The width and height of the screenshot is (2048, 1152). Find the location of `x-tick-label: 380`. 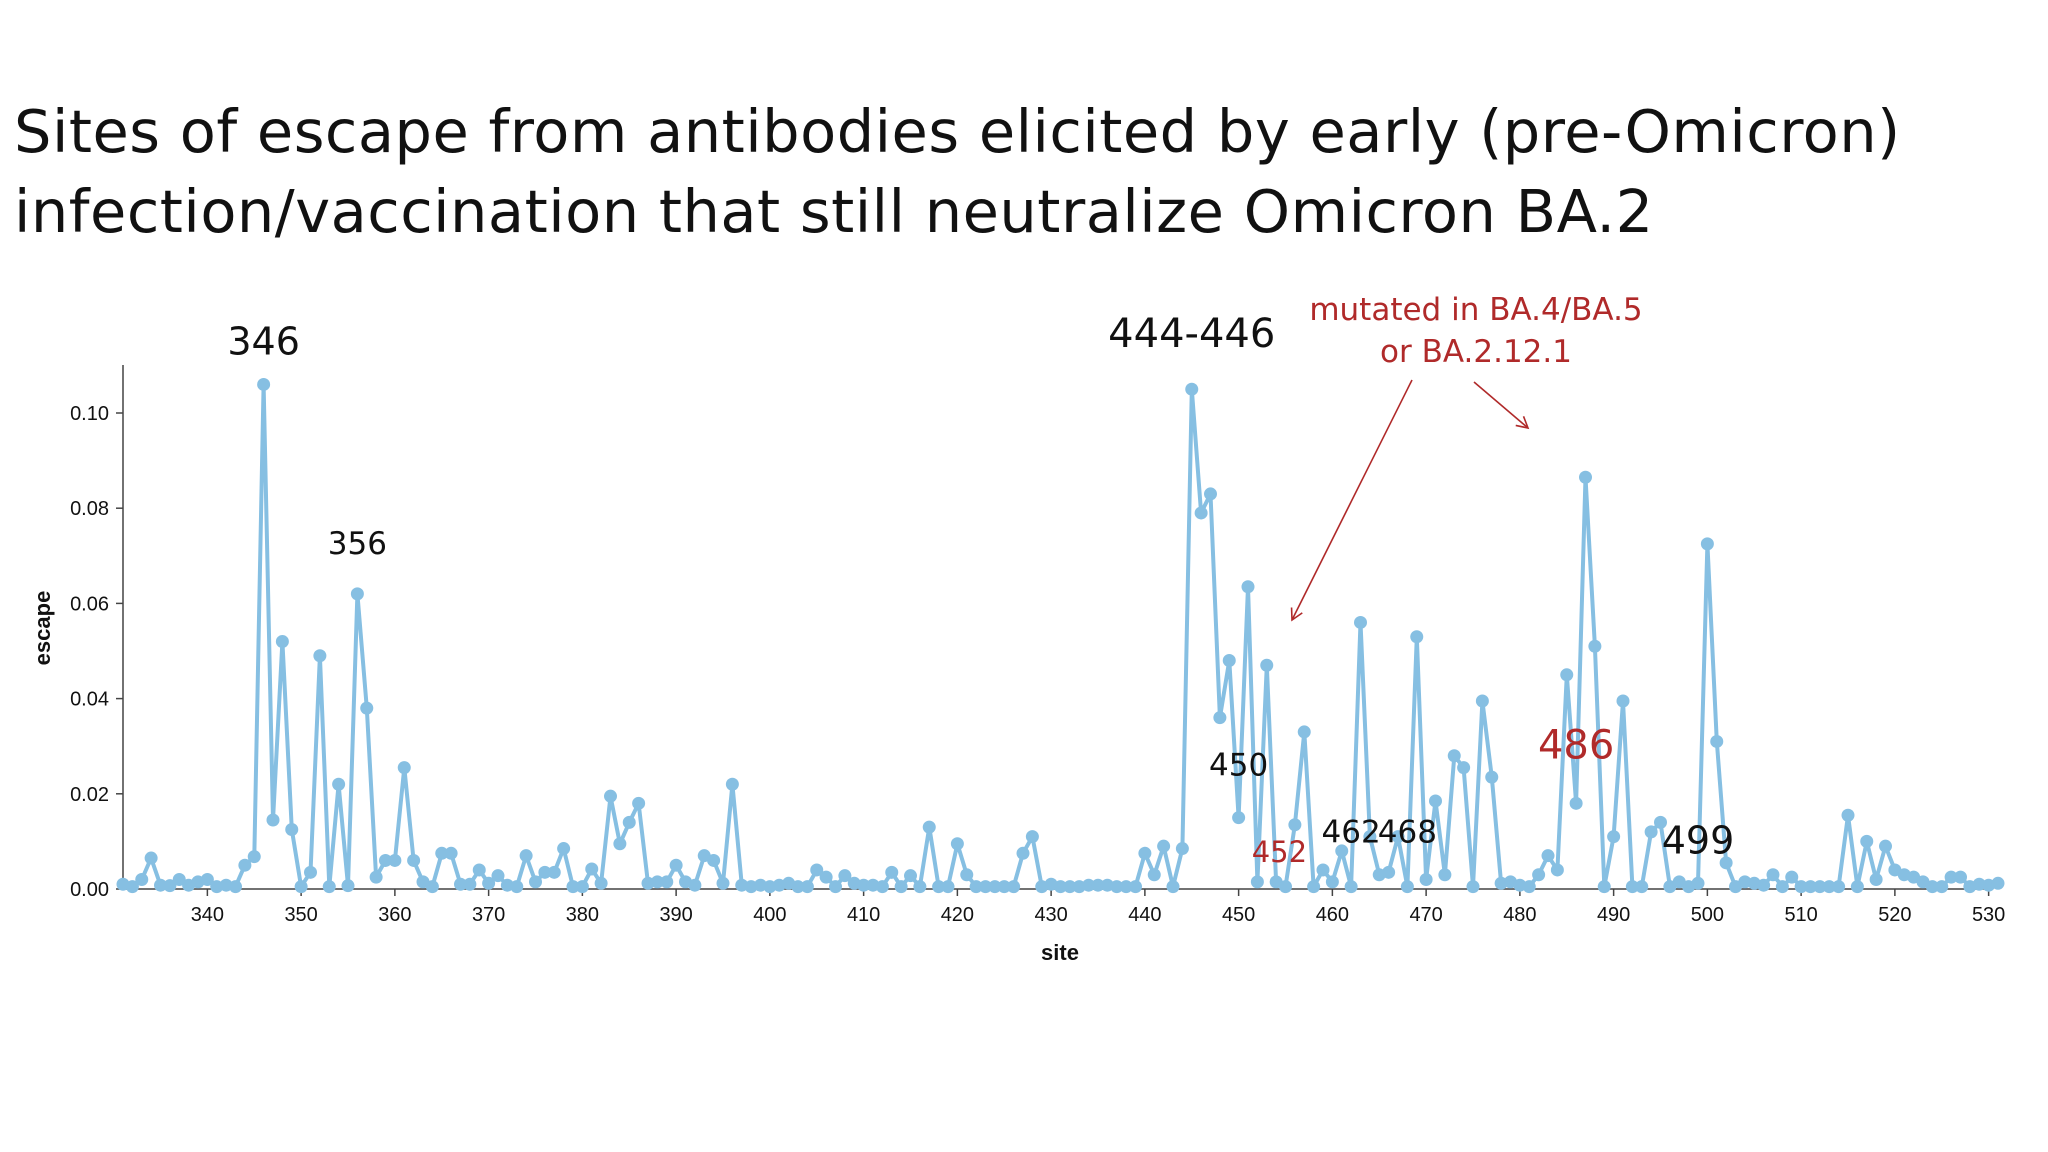

x-tick-label: 380 is located at coordinates (582, 915).